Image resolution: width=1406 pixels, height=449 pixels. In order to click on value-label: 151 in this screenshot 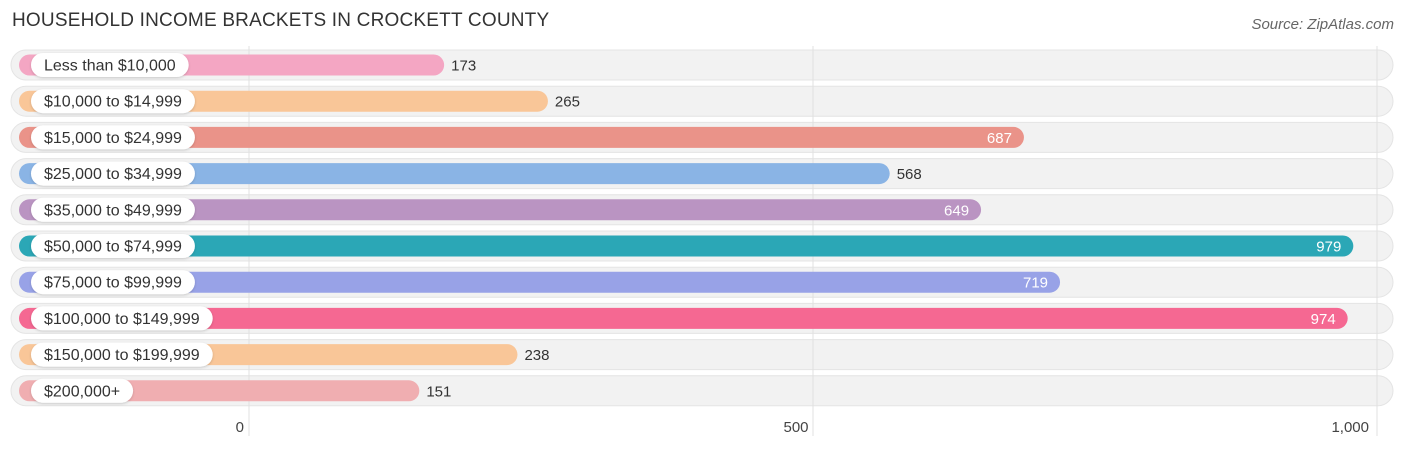, I will do `click(438, 391)`.